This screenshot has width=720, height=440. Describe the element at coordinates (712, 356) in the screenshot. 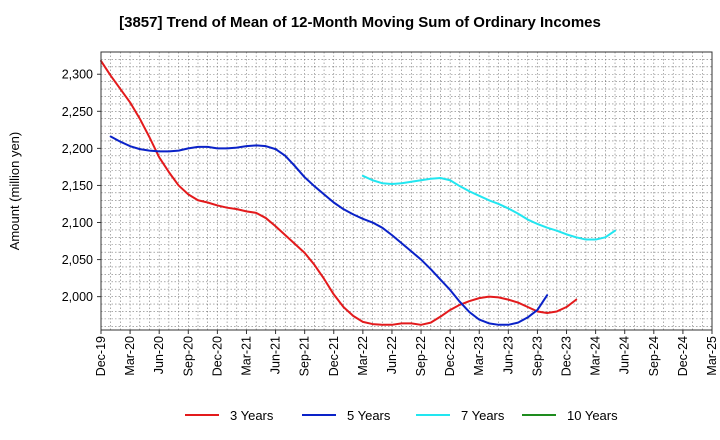

I see `x-tick-label: Mar-25` at that location.